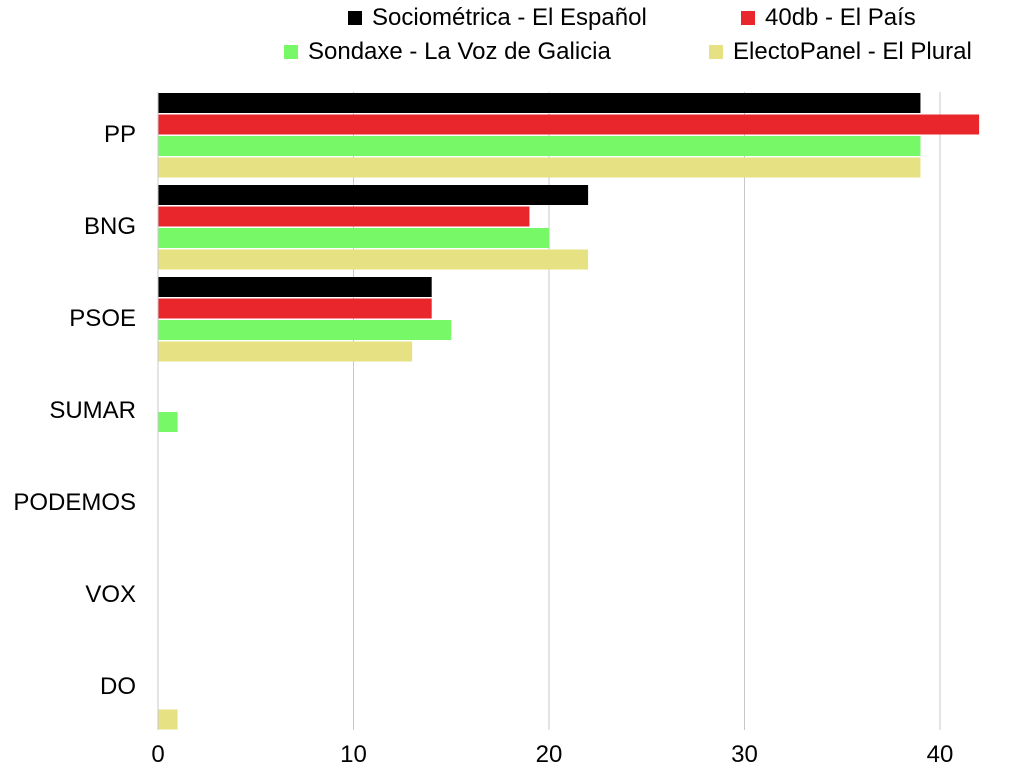 The height and width of the screenshot is (768, 1024). Describe the element at coordinates (110, 226) in the screenshot. I see `category-label-bng: BNG` at that location.